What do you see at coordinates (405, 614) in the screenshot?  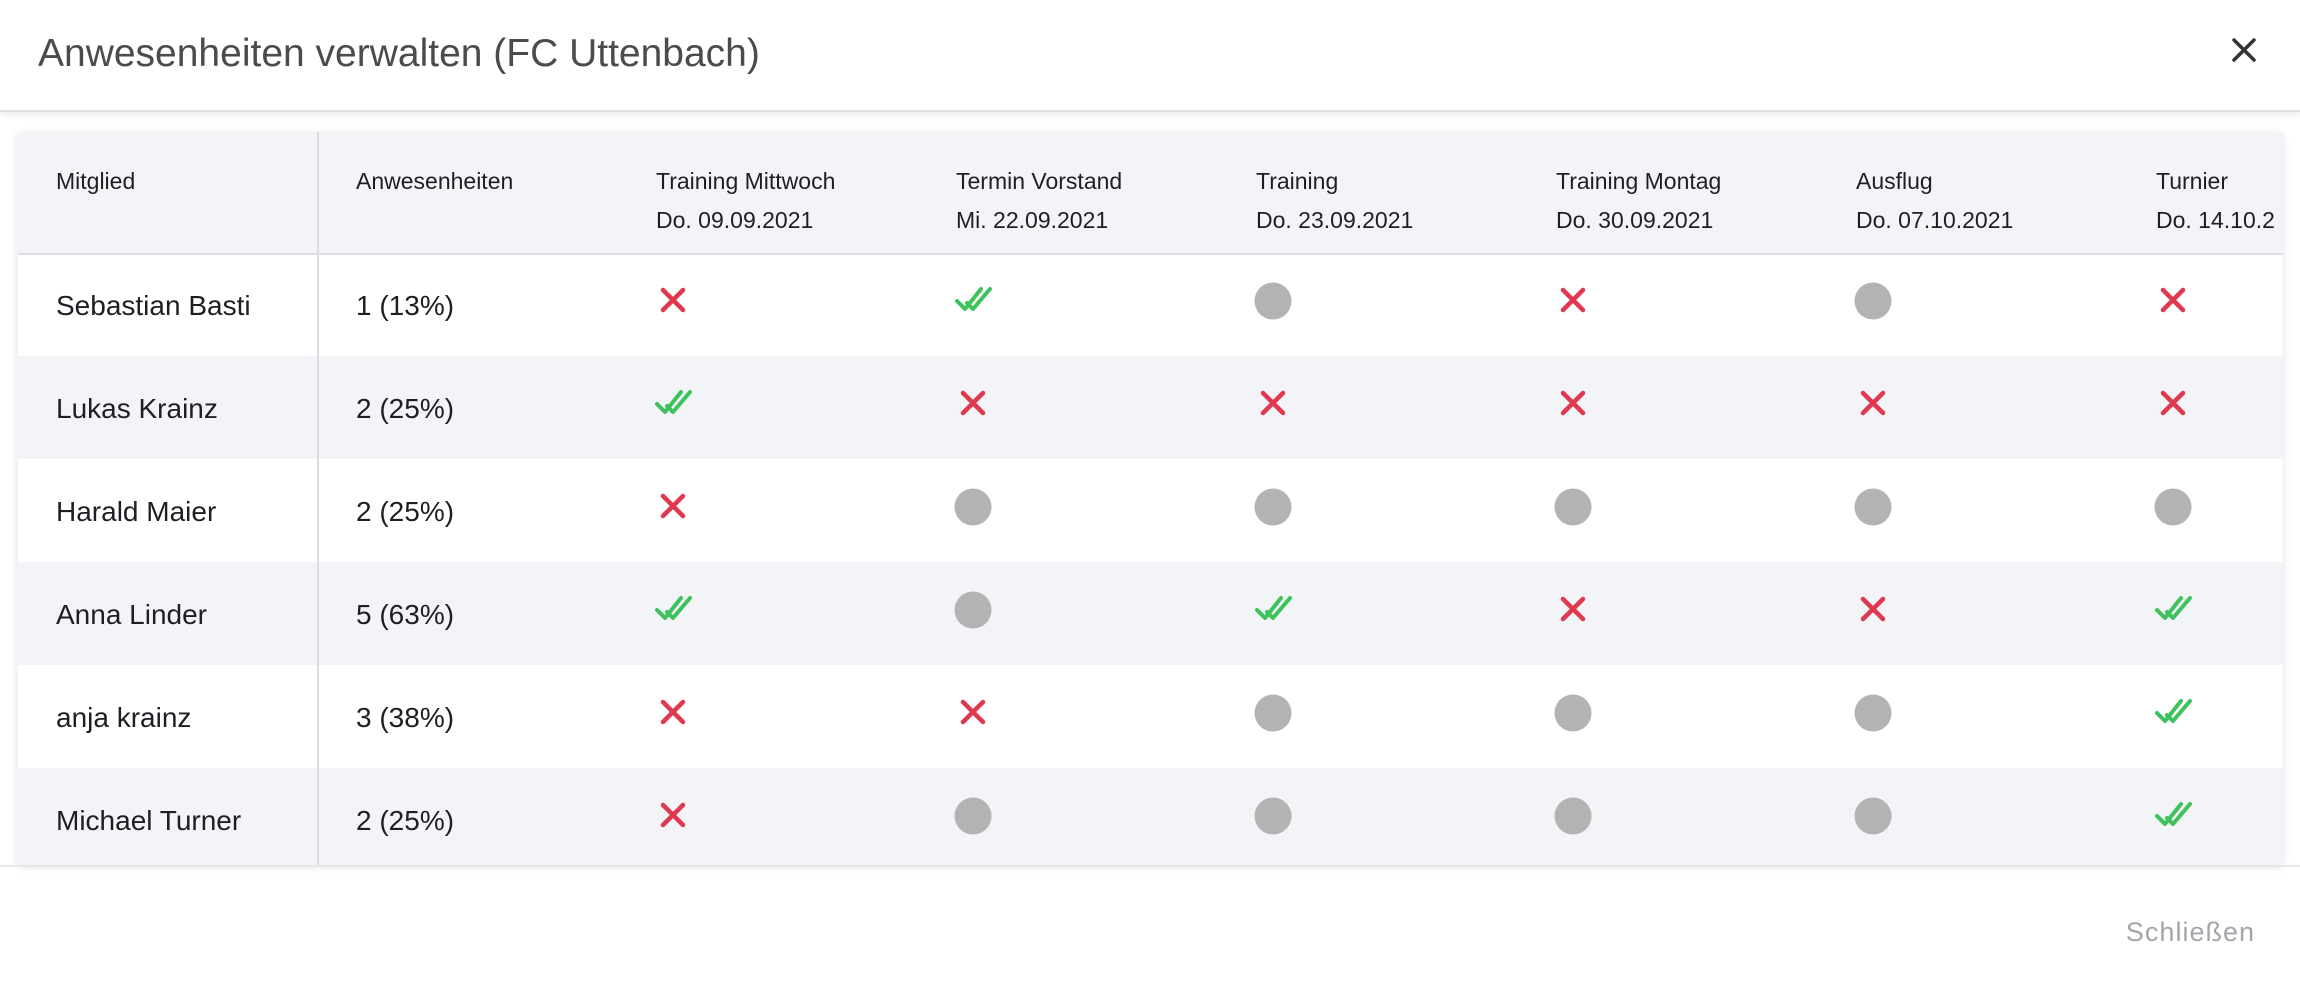 I see `attendance-count: 5 (63%)` at bounding box center [405, 614].